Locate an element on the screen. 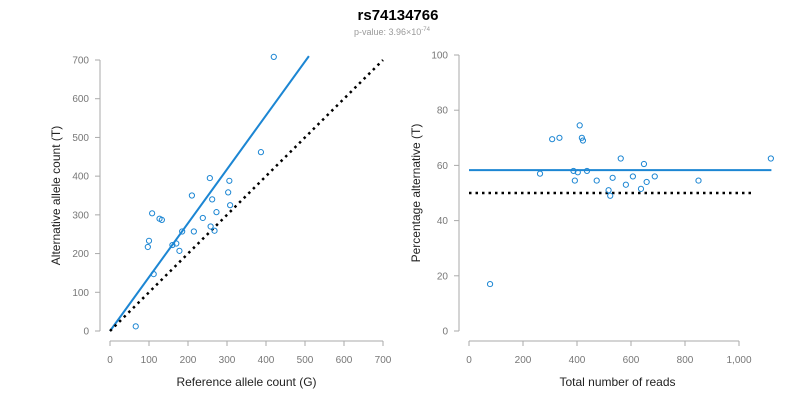 The image size is (800, 400). pvalue-exponent: -74 is located at coordinates (425, 30).